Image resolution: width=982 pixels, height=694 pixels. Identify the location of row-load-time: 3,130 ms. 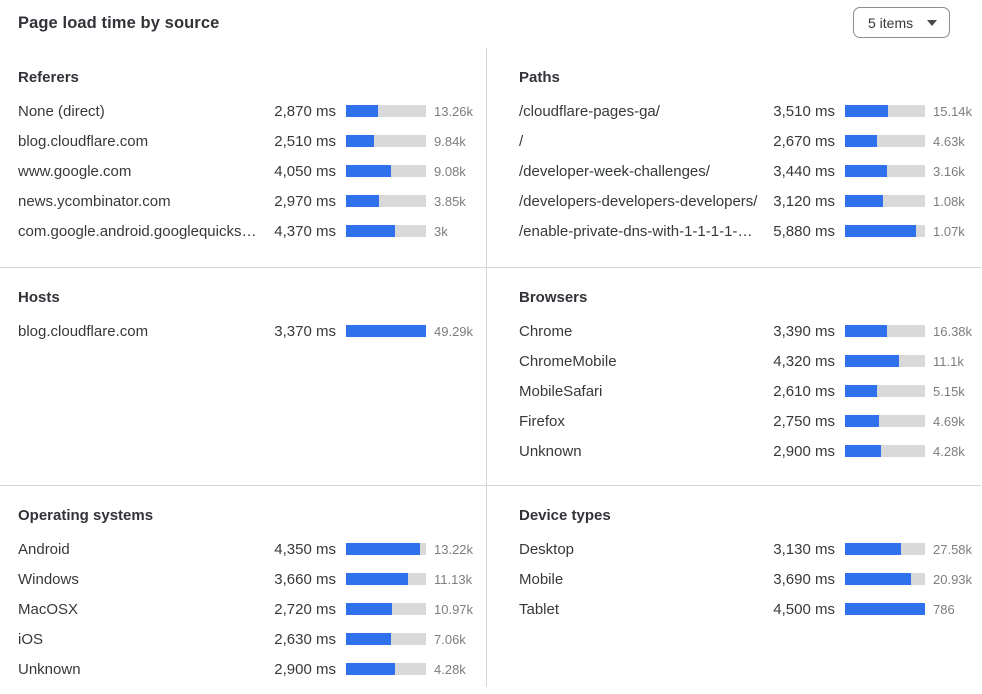
(804, 549).